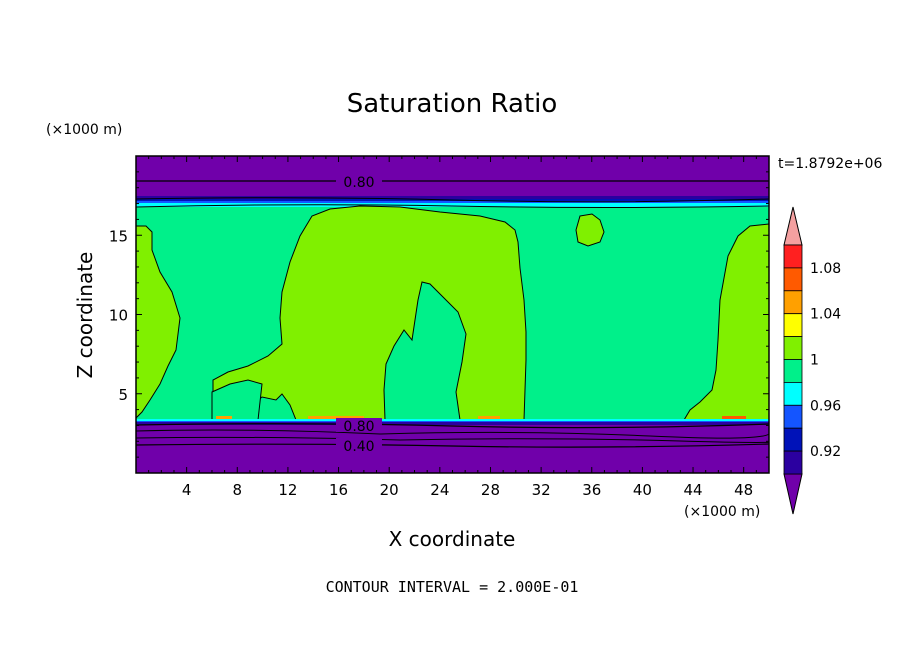  Describe the element at coordinates (825, 406) in the screenshot. I see `colorbar-label: 0.96` at that location.